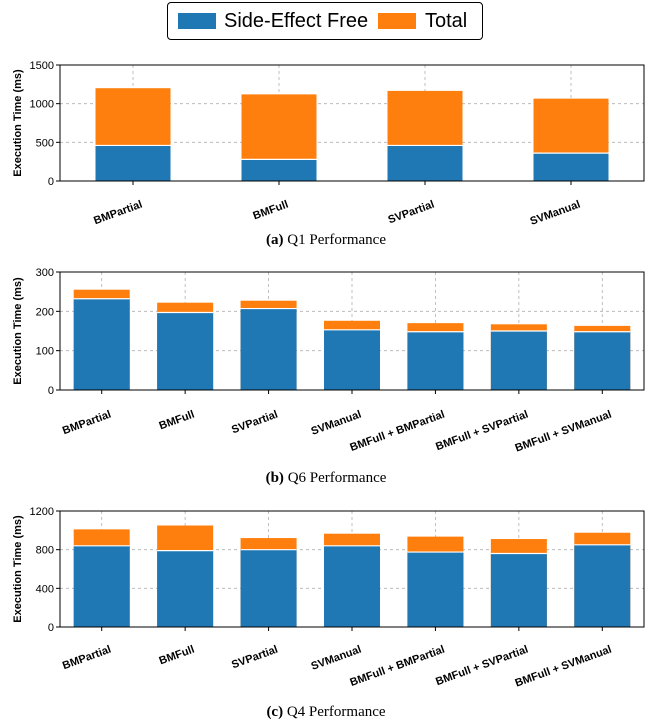 The width and height of the screenshot is (652, 725). What do you see at coordinates (87, 423) in the screenshot?
I see `xtick-label-b-0: BMPartial` at bounding box center [87, 423].